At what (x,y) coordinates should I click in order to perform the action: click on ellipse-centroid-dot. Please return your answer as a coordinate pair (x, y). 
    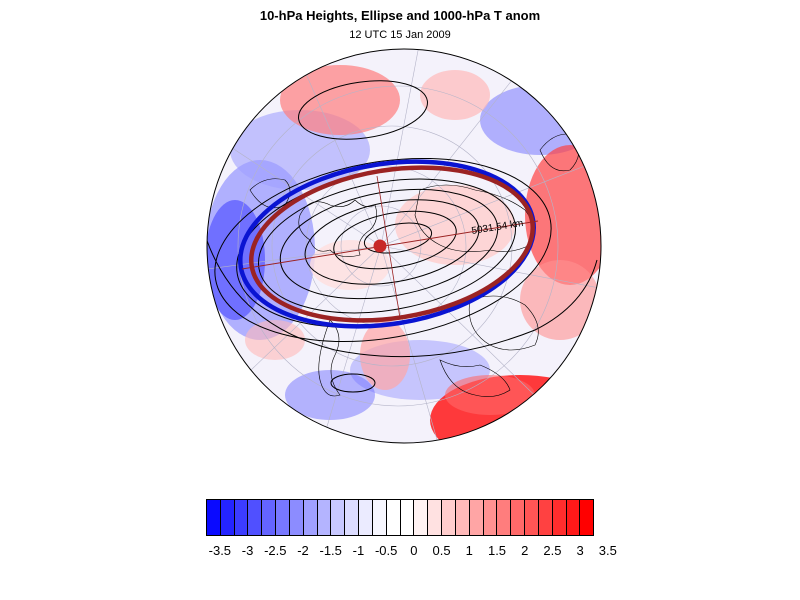
    Looking at the image, I should click on (380, 246).